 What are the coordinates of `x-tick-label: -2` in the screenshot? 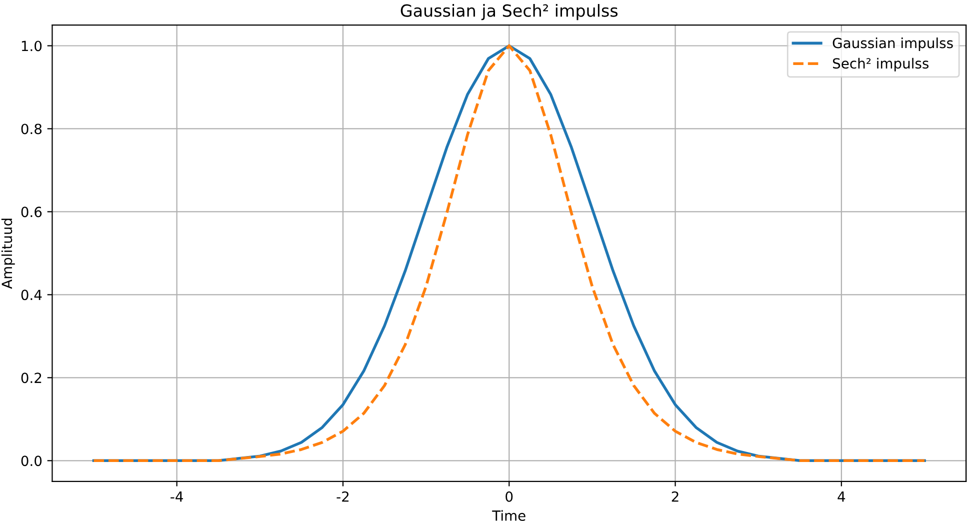 It's located at (342, 496).